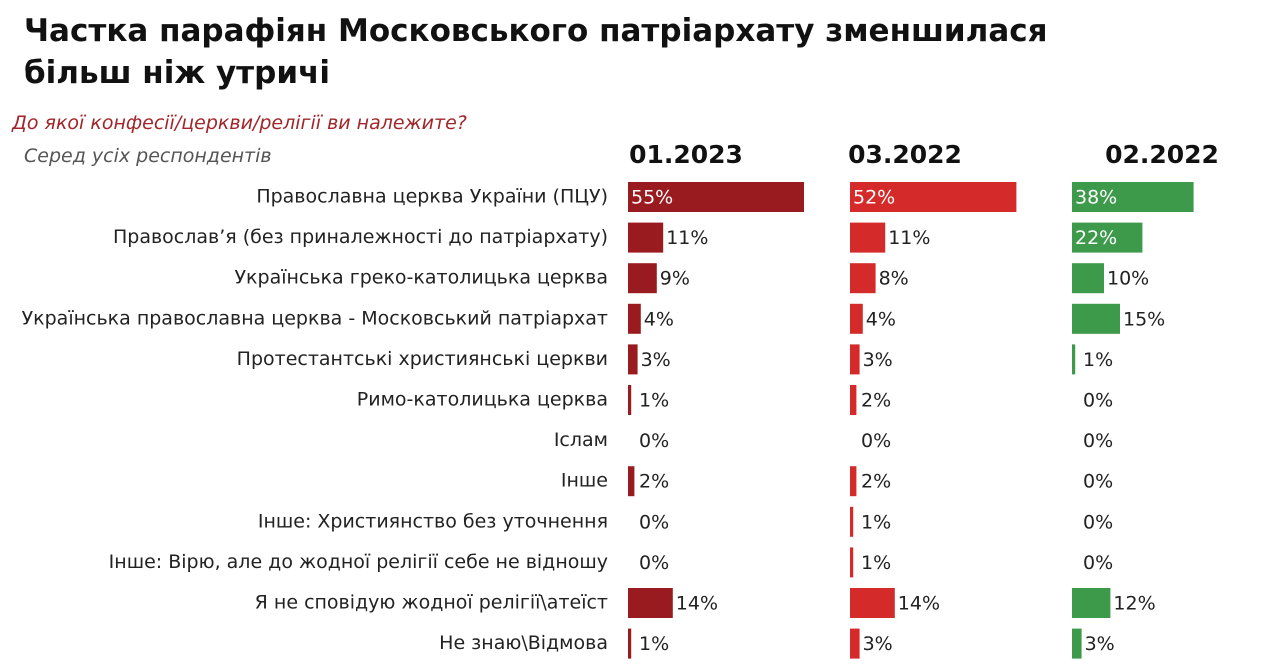 The height and width of the screenshot is (670, 1262). I want to click on value-label: 55%, so click(652, 198).